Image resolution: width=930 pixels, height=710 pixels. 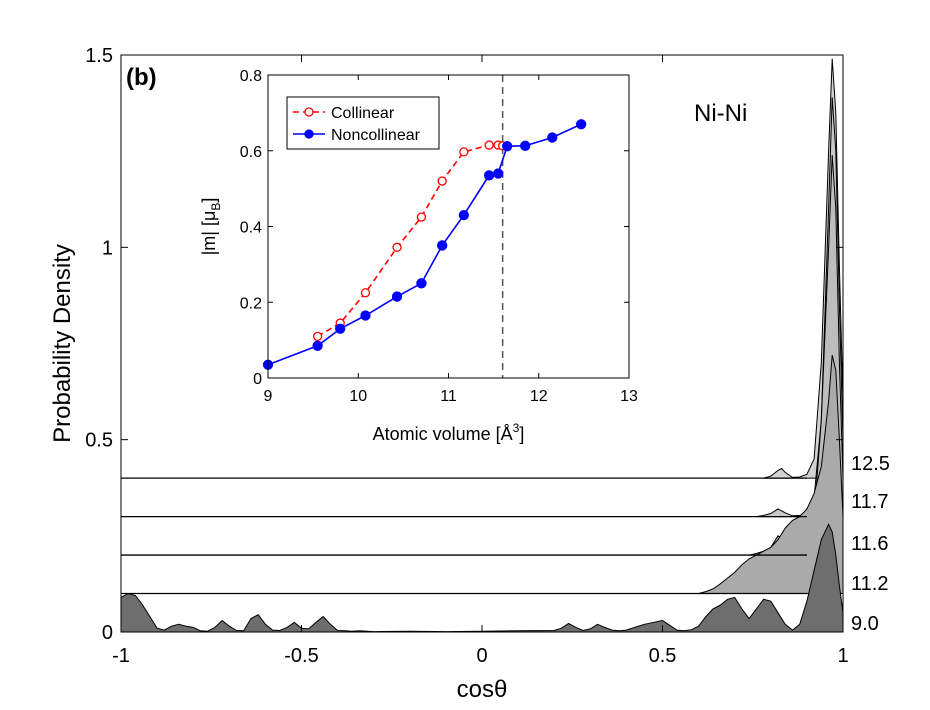 I want to click on legend-marker-Collinear, so click(x=309, y=112).